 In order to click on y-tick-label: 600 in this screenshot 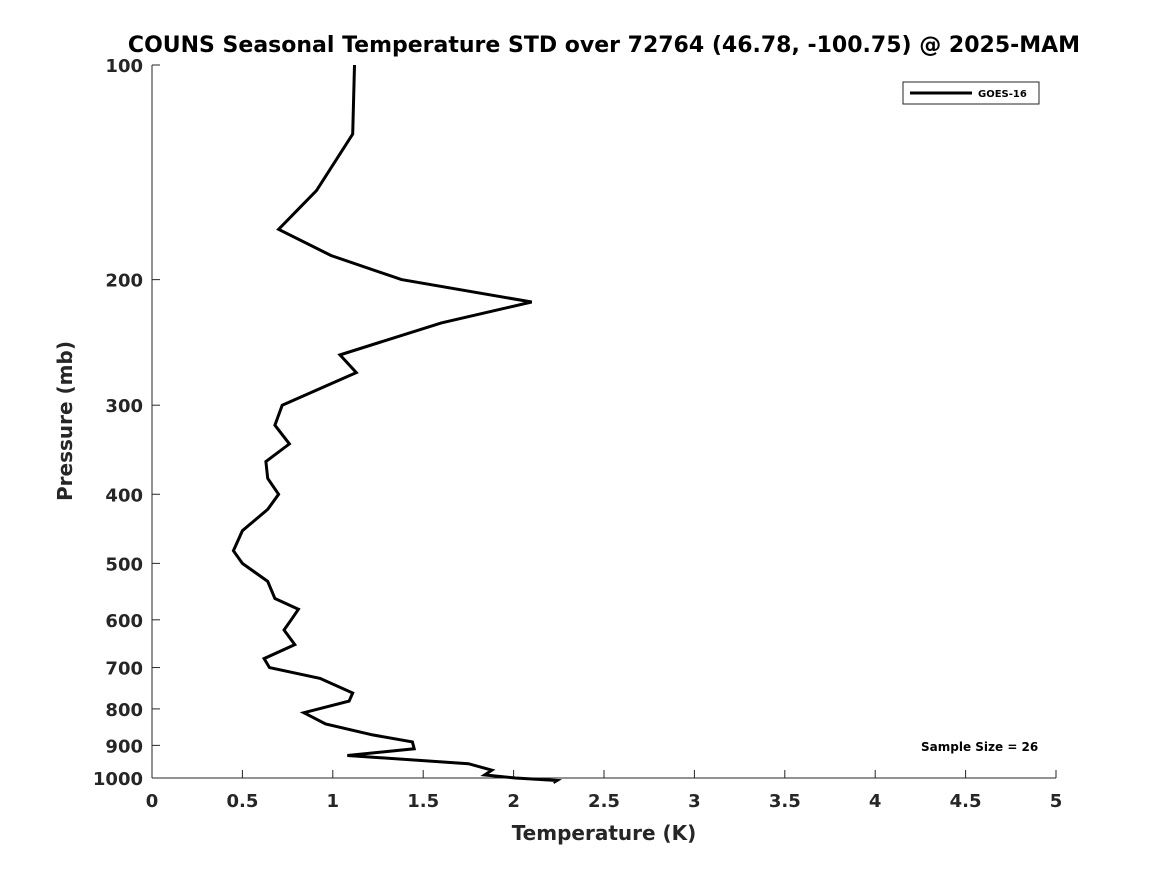, I will do `click(124, 621)`.